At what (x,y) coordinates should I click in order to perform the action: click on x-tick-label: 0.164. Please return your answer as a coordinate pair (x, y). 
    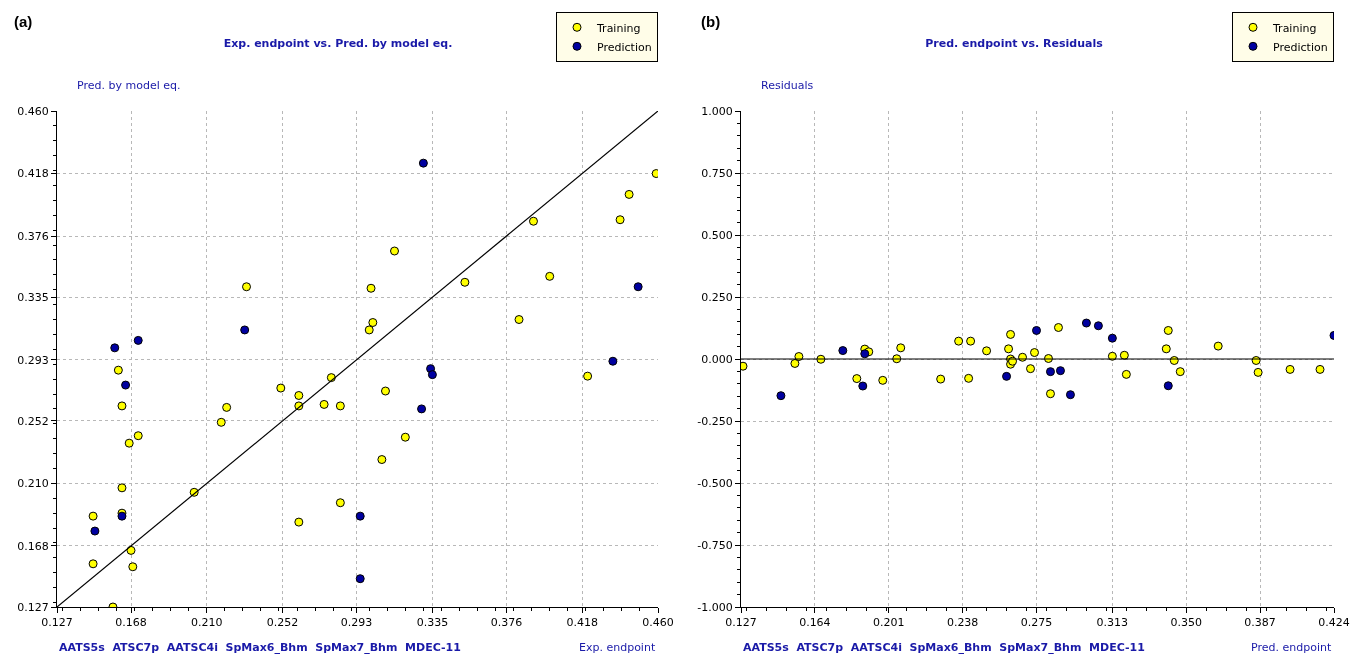
    Looking at the image, I should click on (815, 623).